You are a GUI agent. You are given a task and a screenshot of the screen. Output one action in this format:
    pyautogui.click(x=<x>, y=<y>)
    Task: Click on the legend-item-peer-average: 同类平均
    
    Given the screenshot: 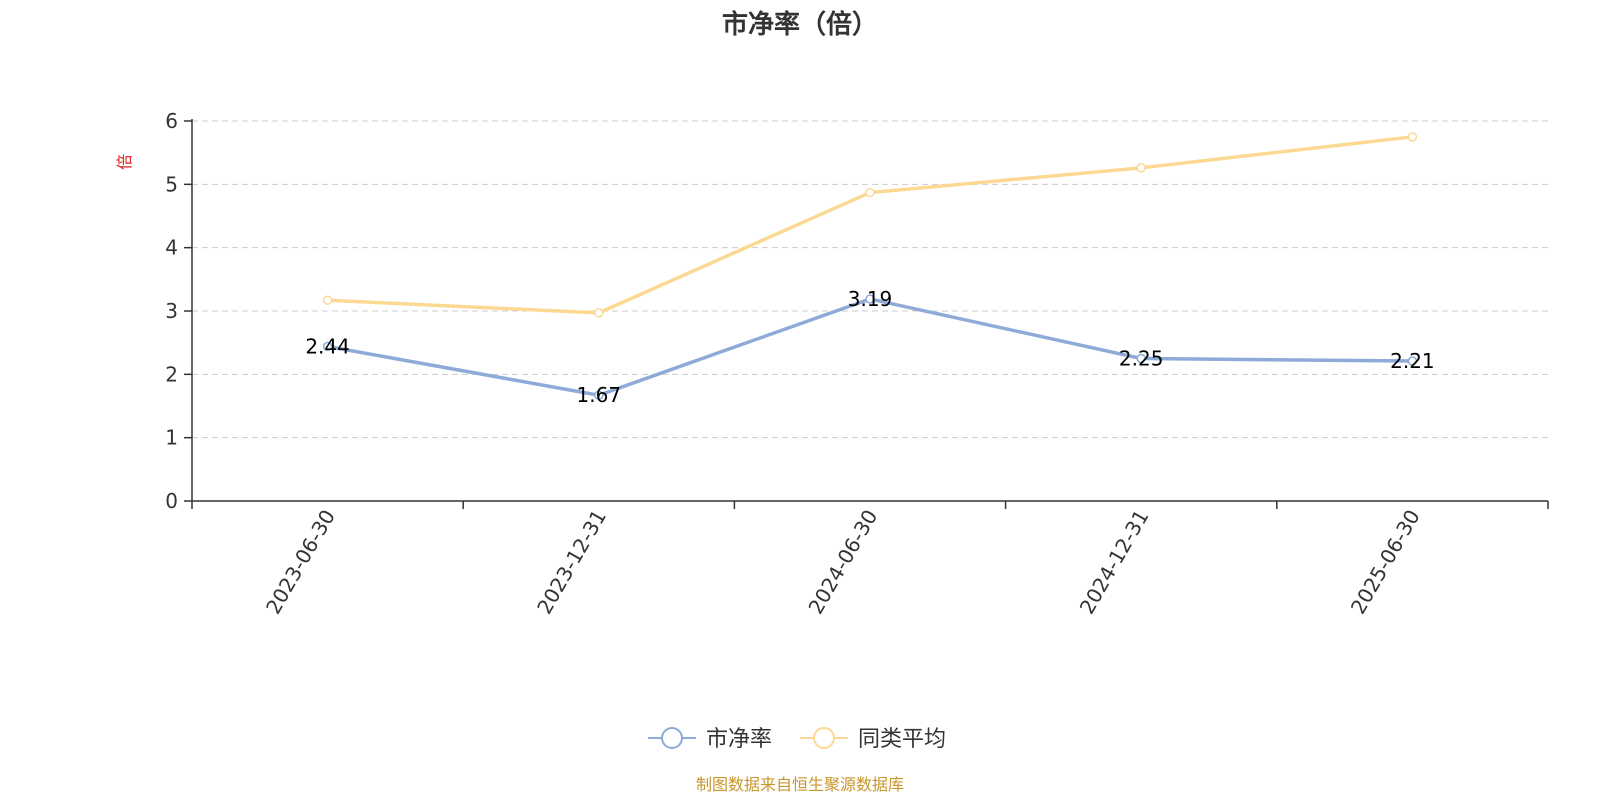 What is the action you would take?
    pyautogui.click(x=873, y=739)
    